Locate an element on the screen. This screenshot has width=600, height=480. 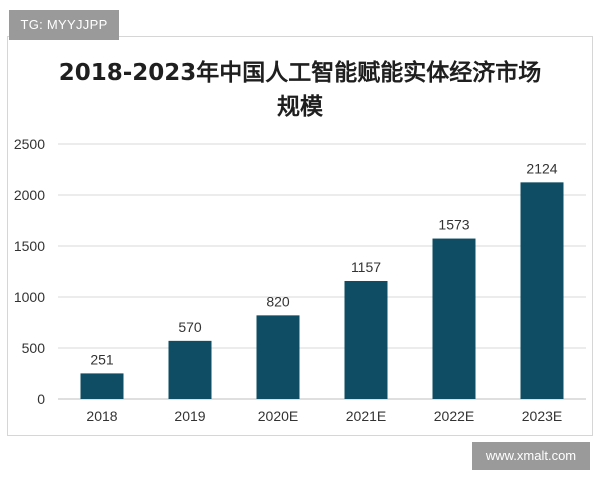
y-tick-label: 500 is located at coordinates (34, 348).